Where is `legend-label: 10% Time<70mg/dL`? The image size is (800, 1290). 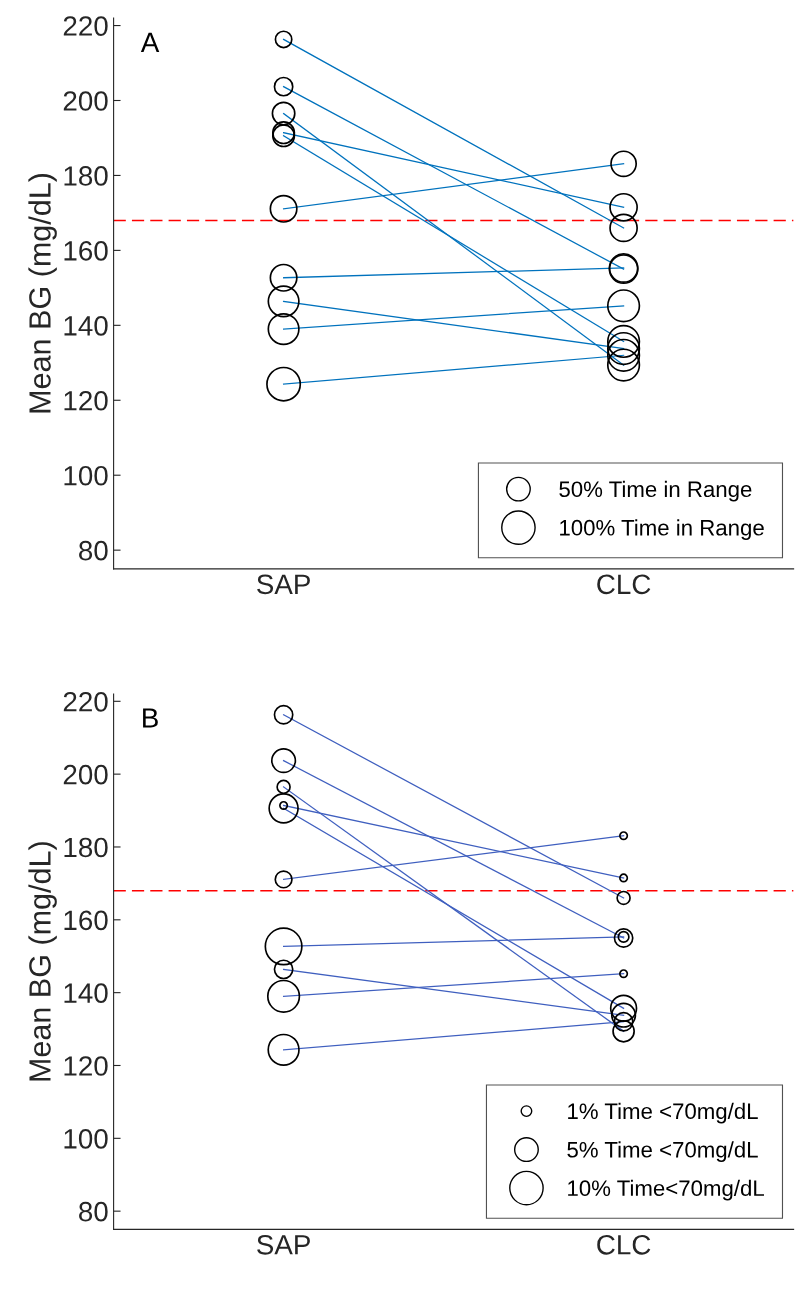 legend-label: 10% Time<70mg/dL is located at coordinates (666, 1190).